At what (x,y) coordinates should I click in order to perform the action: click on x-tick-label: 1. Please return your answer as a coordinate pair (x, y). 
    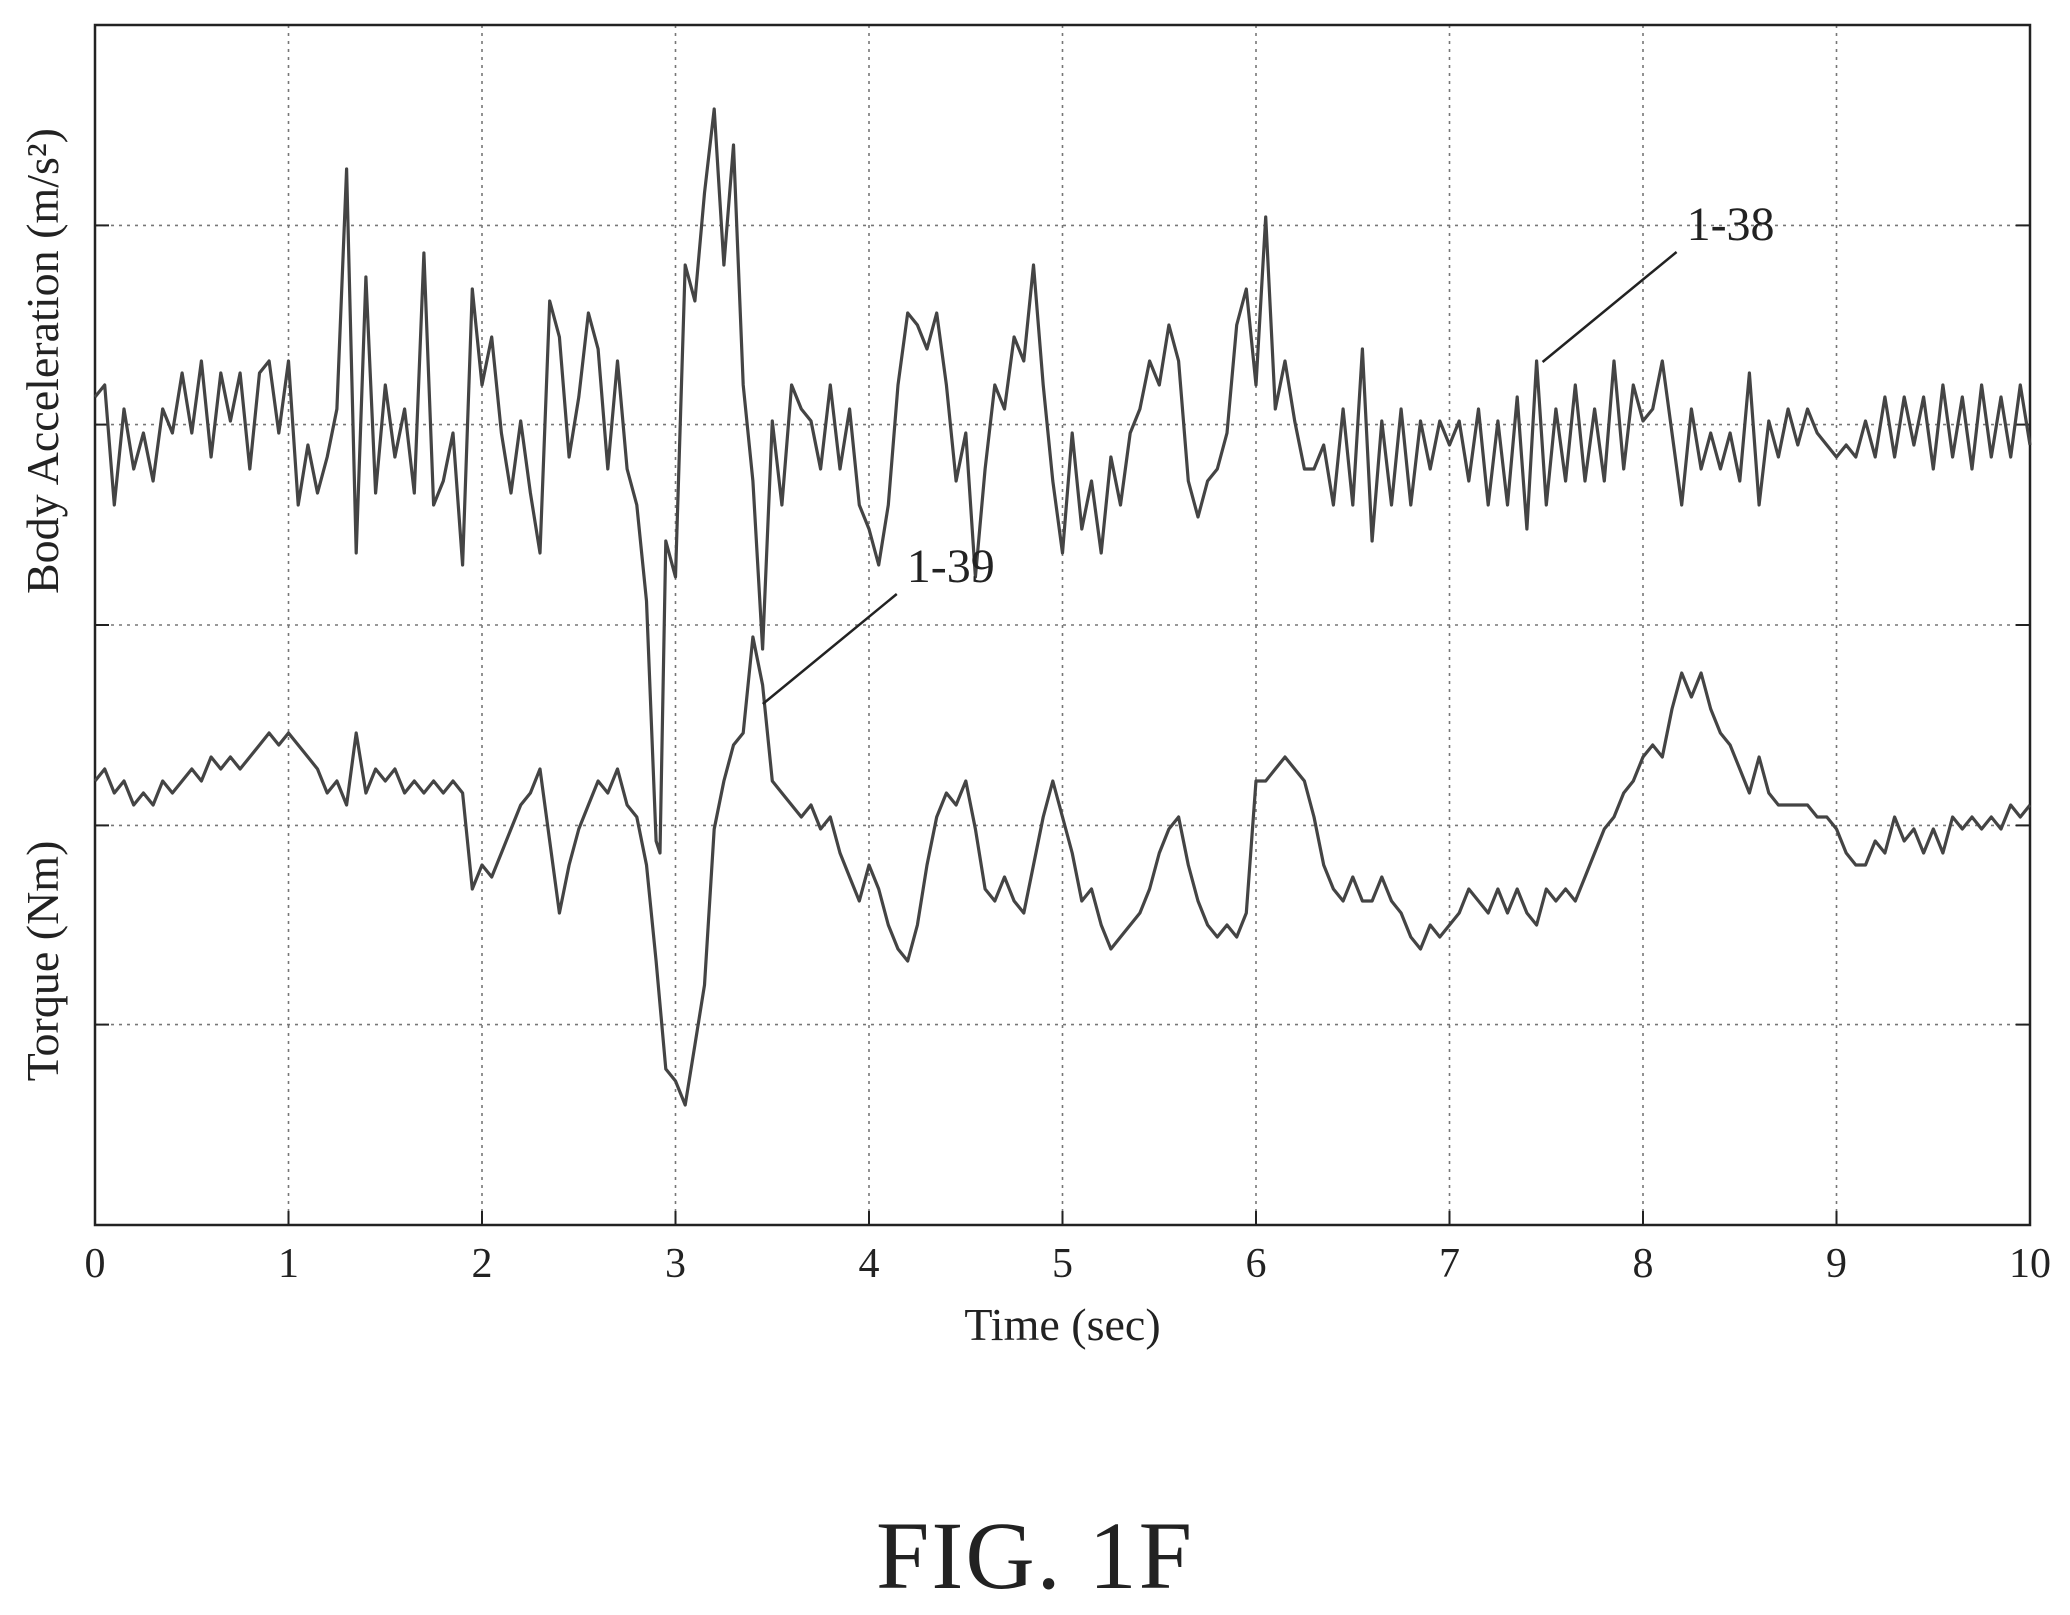
    Looking at the image, I should click on (288, 1264).